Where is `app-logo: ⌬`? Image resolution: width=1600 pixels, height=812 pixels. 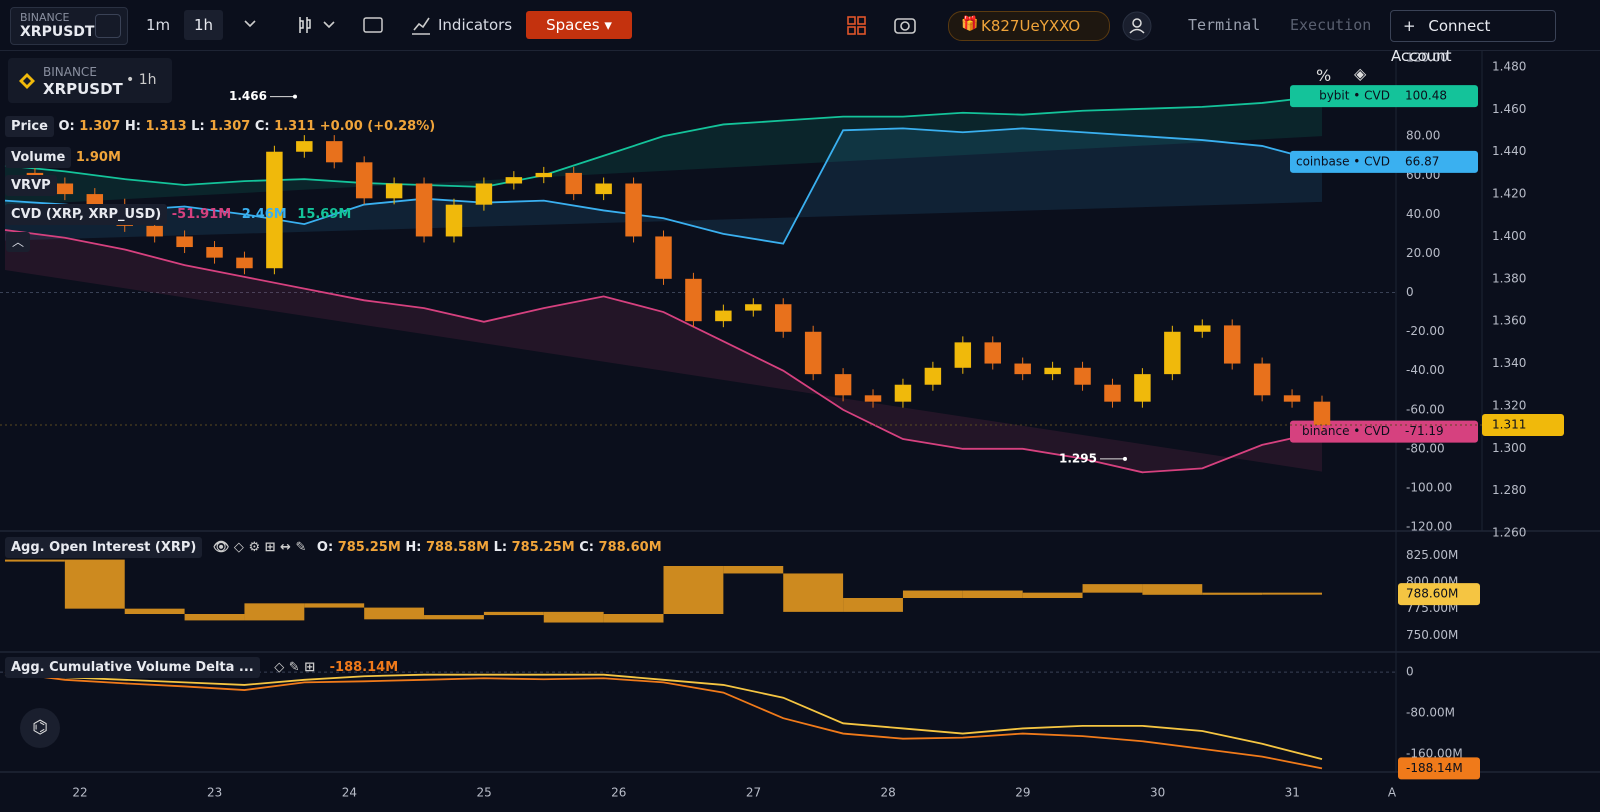
app-logo: ⌬ is located at coordinates (40, 728).